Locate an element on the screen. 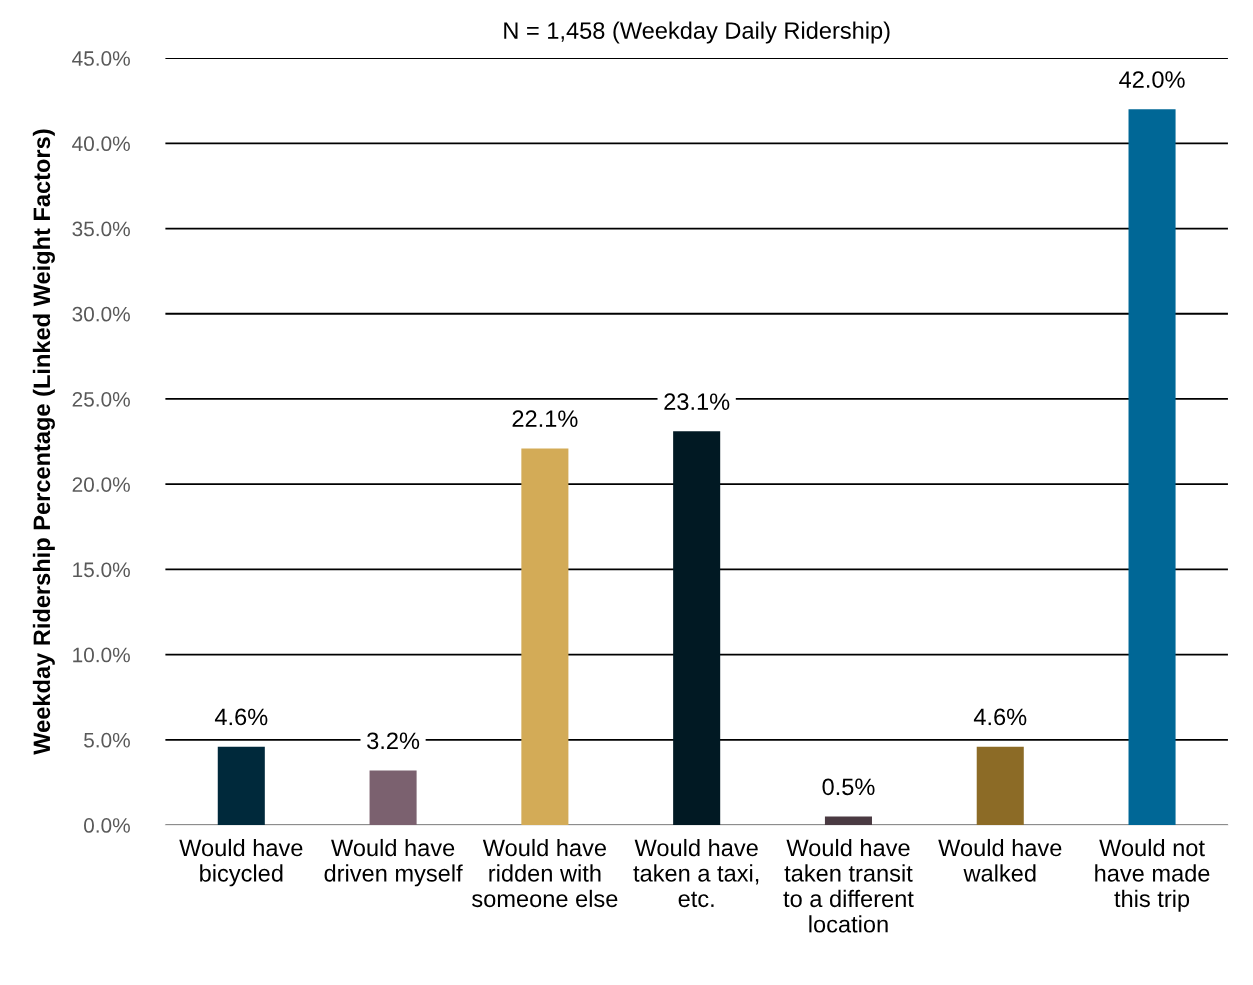  x-tick-label: Would have ridden with someone else is located at coordinates (545, 873).